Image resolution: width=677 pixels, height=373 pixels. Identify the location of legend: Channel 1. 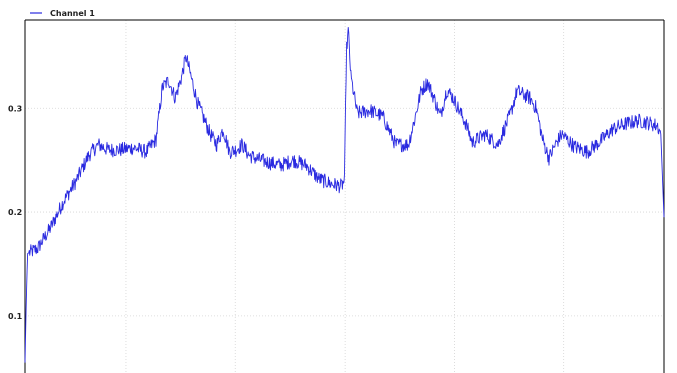
(62, 13).